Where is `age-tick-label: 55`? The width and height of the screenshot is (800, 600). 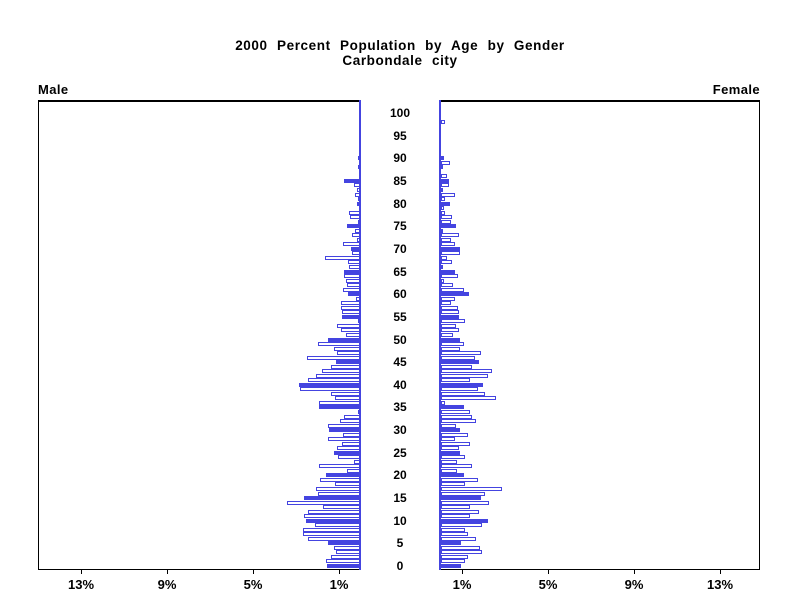 age-tick-label: 55 is located at coordinates (400, 316).